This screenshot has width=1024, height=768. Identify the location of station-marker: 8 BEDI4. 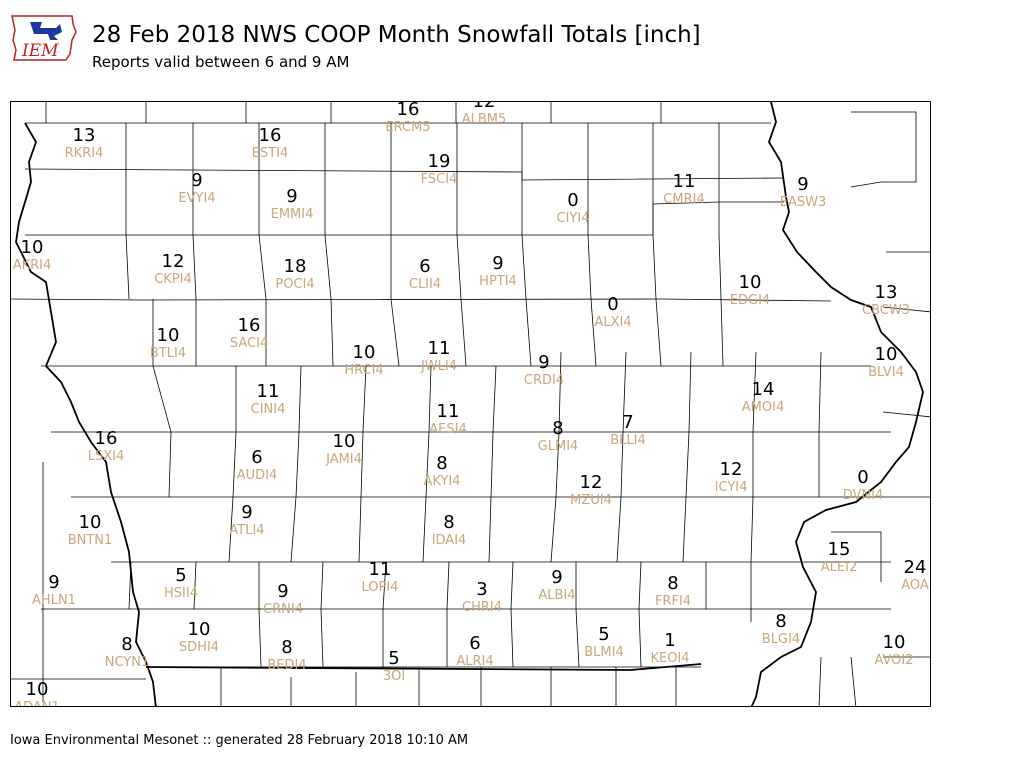
(287, 655).